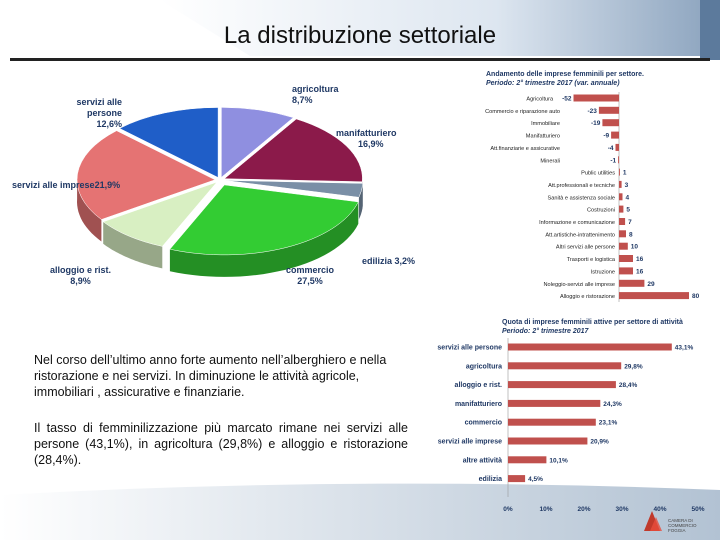 Image resolution: width=720 pixels, height=540 pixels. What do you see at coordinates (640, 259) in the screenshot?
I see `chart1-value-label: 16` at bounding box center [640, 259].